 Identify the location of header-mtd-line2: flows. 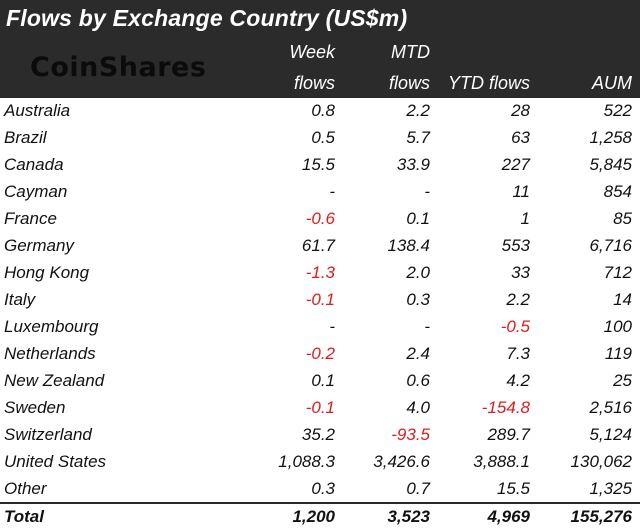
(409, 83).